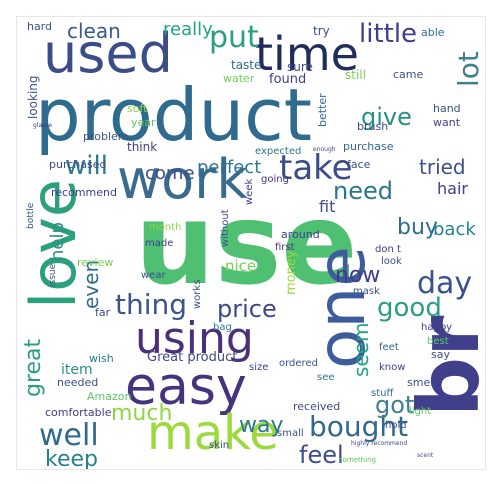 This screenshot has height=484, width=500. I want to click on word-year: year, so click(143, 122).